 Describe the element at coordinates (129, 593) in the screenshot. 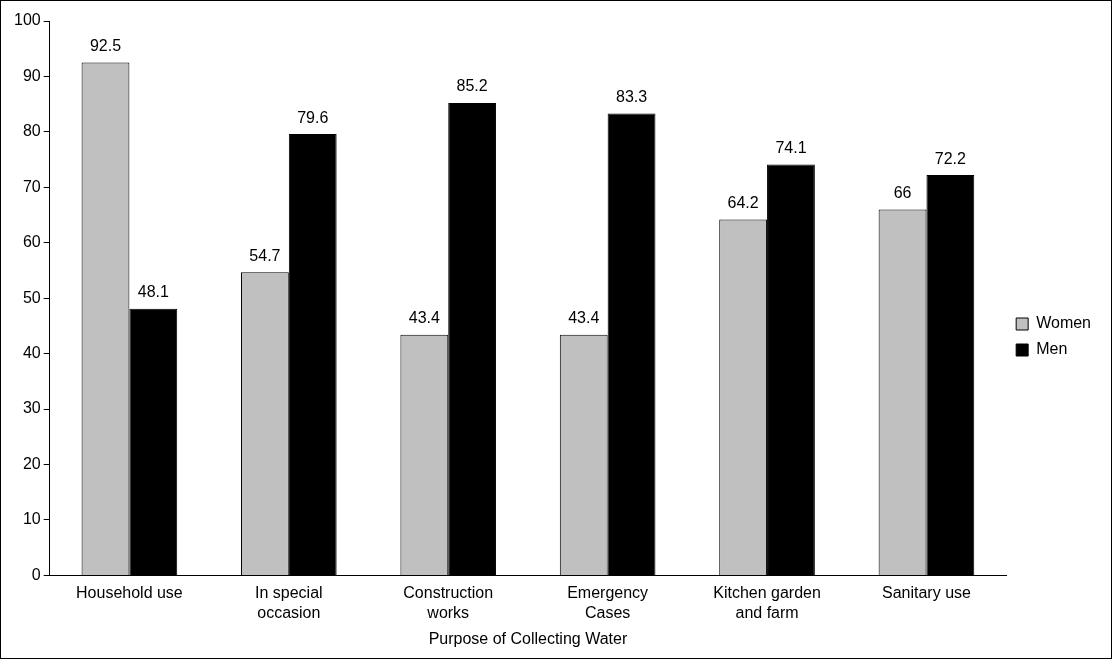

I see `x-tick-label: Household use` at that location.